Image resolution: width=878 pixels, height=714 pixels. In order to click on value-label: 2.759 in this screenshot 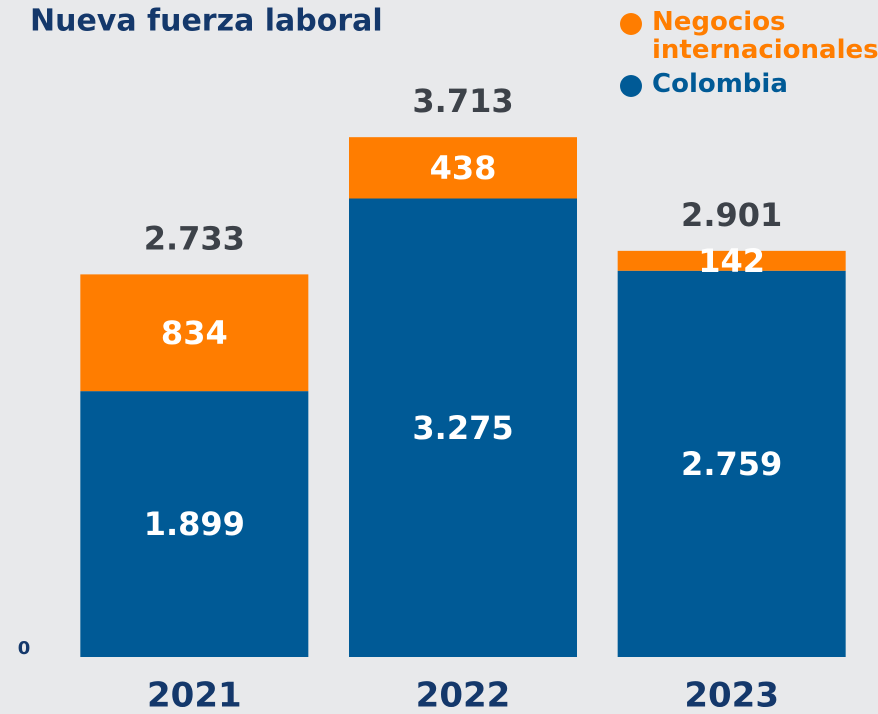, I will do `click(731, 464)`.